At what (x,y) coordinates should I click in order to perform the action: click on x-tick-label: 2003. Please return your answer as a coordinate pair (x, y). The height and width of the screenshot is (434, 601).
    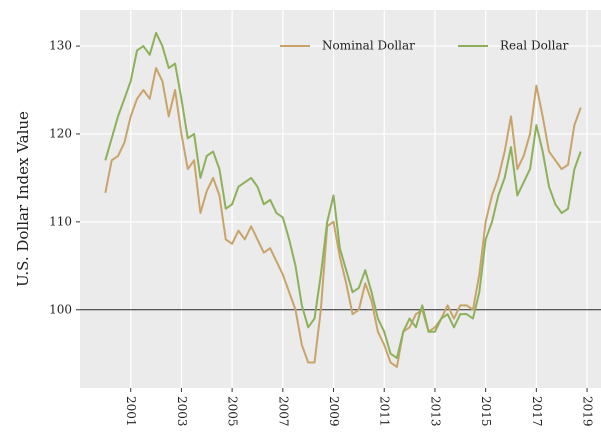
    Looking at the image, I should click on (182, 411).